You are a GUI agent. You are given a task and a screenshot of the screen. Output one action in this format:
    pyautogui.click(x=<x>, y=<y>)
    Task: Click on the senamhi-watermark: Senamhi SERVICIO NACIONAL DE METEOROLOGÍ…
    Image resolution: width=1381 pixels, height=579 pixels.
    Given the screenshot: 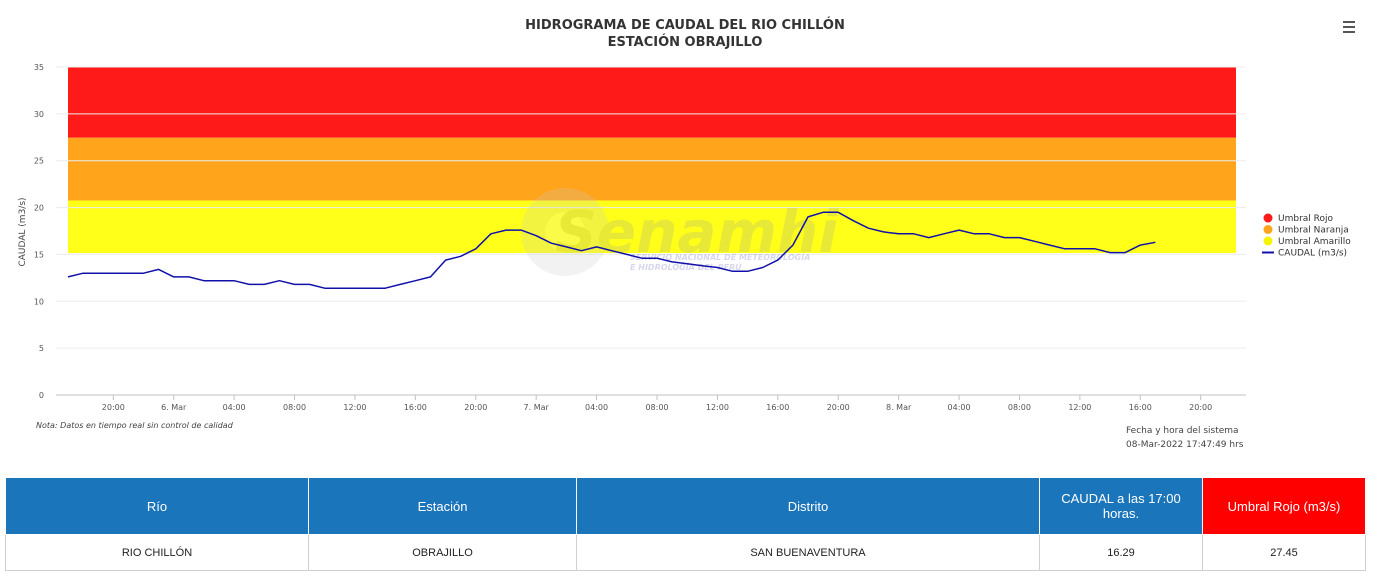 What is the action you would take?
    pyautogui.click(x=680, y=232)
    